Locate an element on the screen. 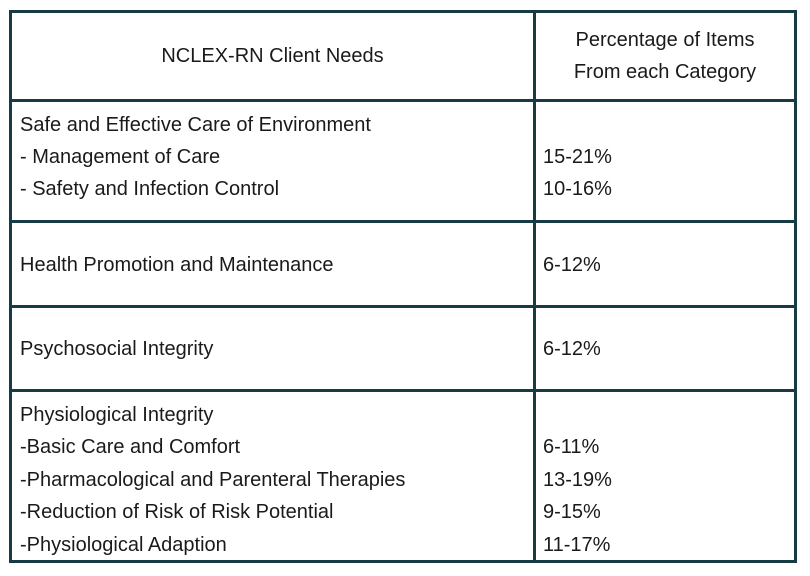 The height and width of the screenshot is (576, 810). header-percentage-line2: From each Category is located at coordinates (665, 72).